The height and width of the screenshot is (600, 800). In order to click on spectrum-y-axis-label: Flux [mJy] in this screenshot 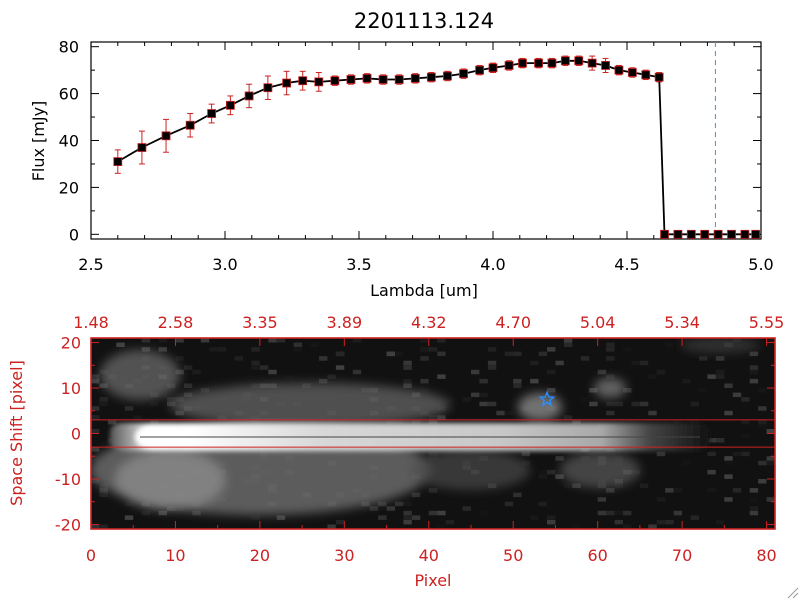, I will do `click(38, 141)`.